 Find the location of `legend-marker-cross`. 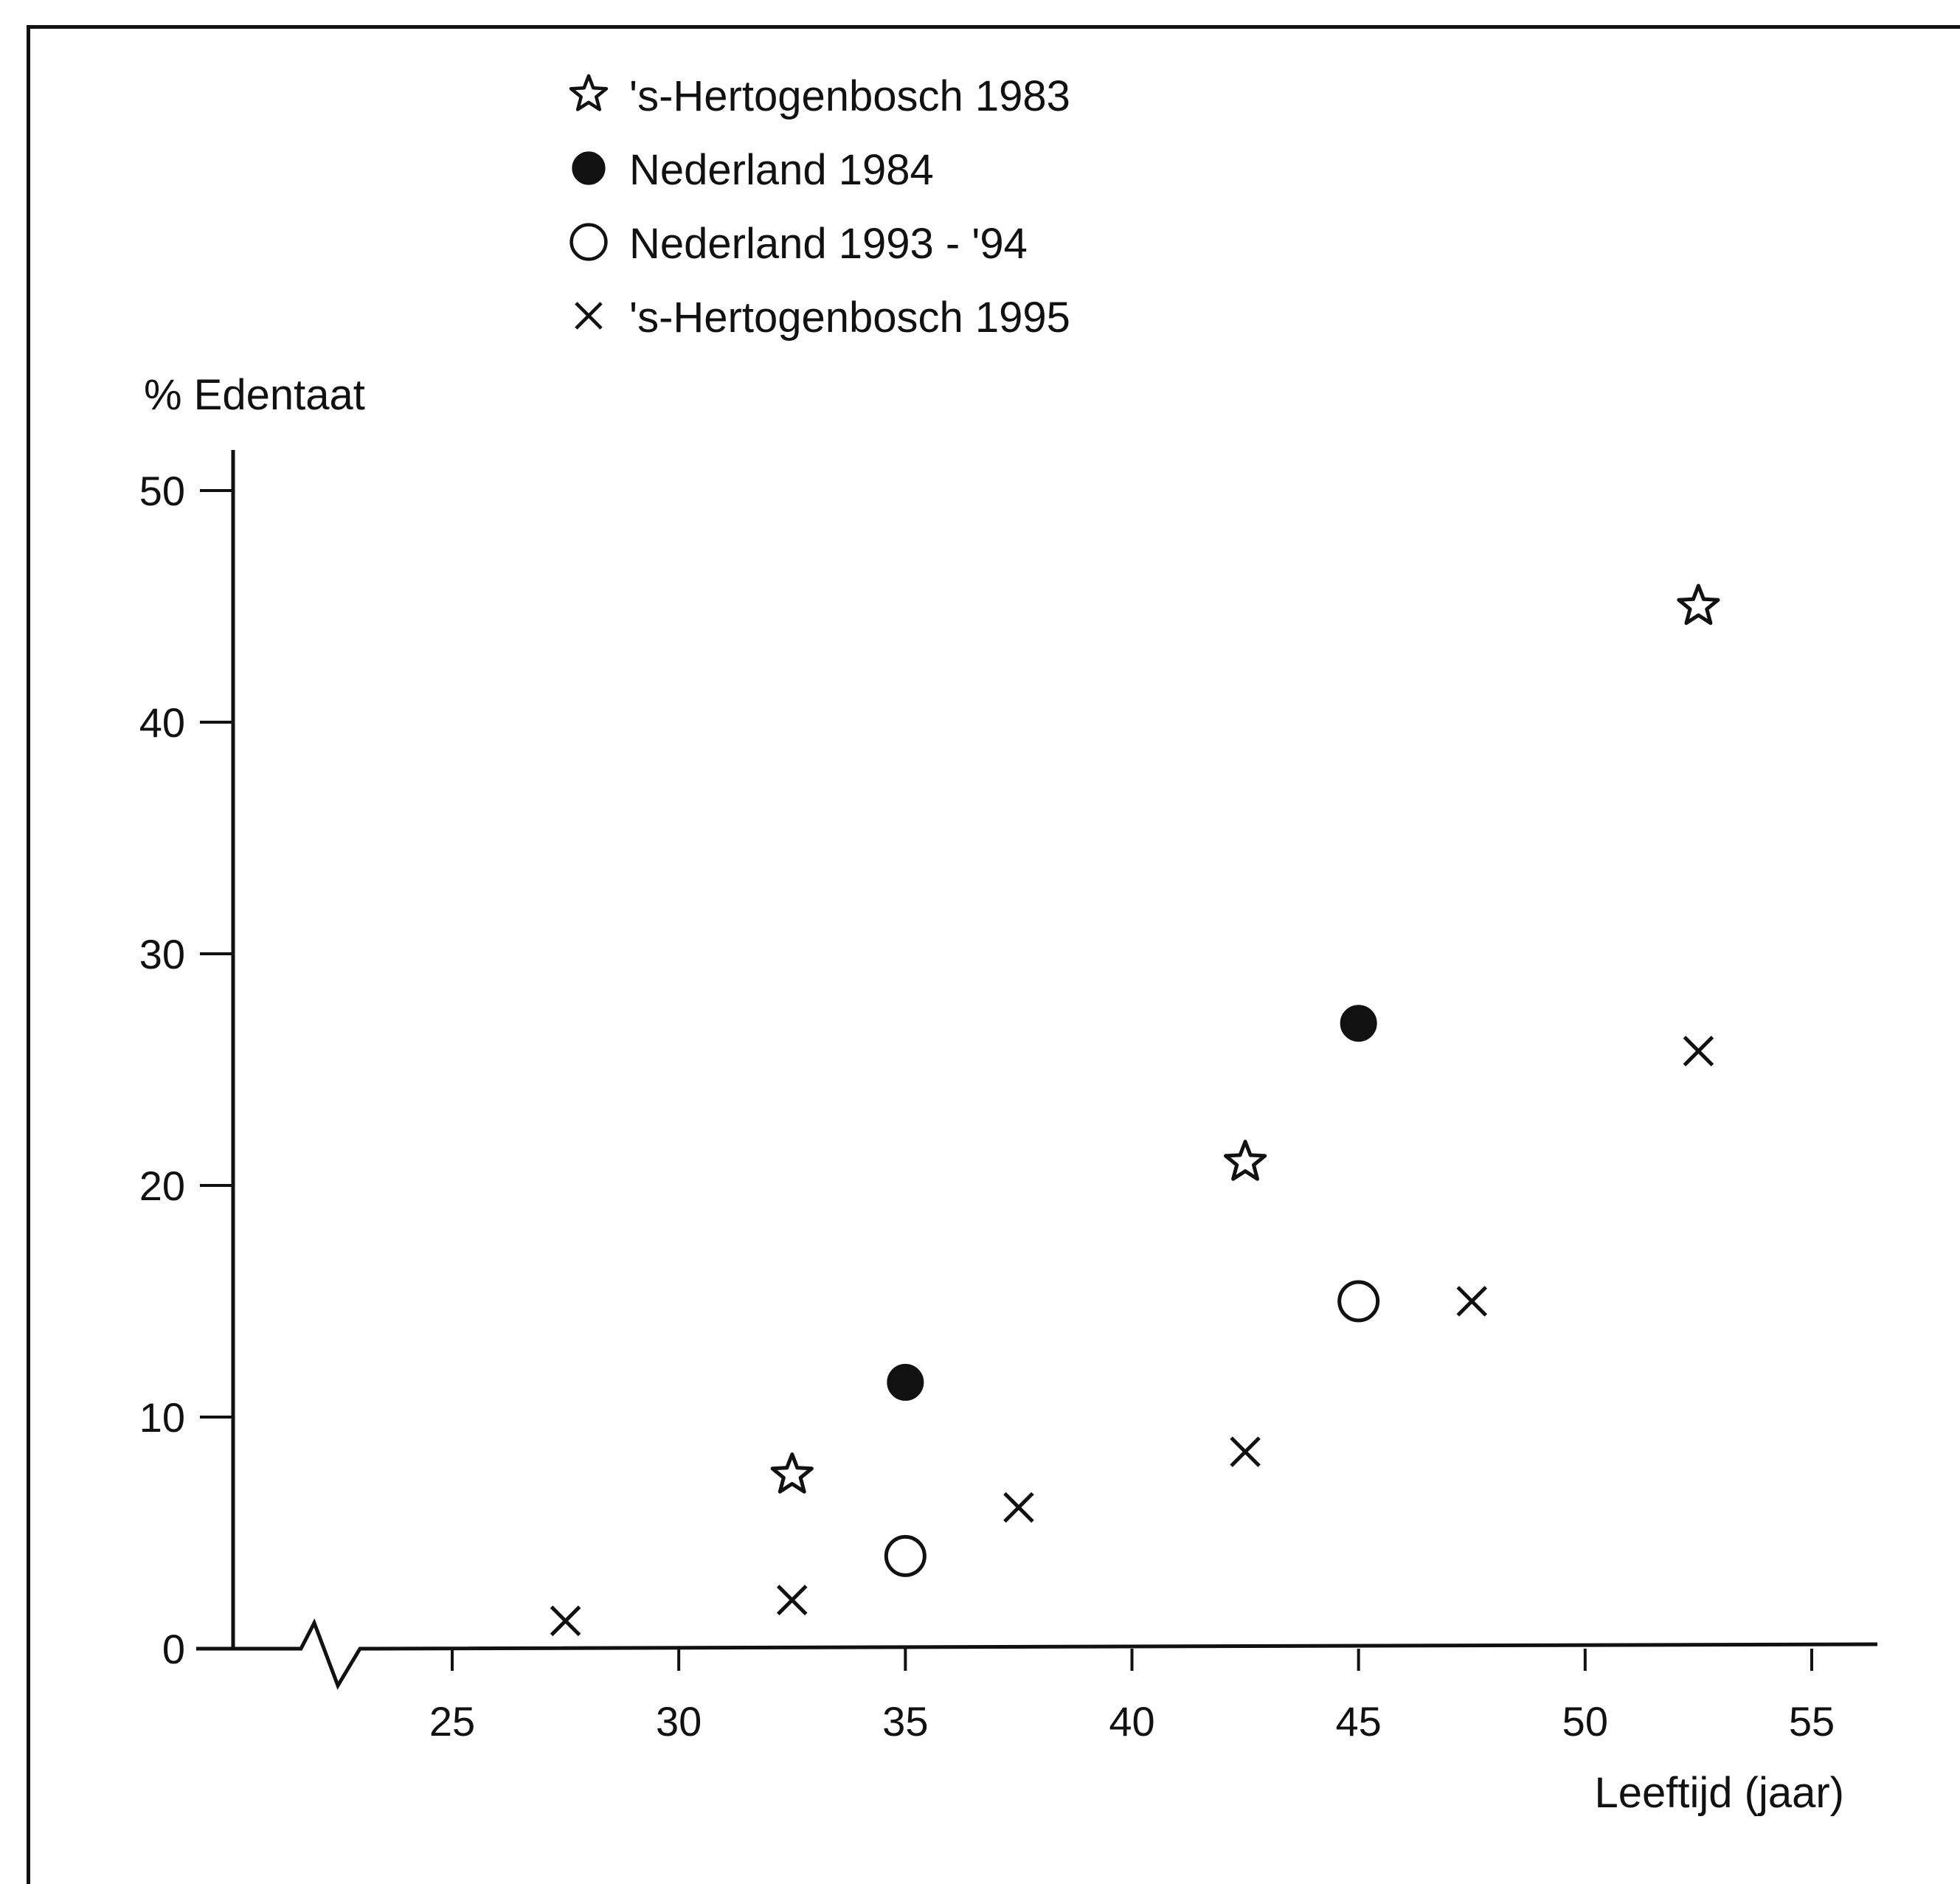

legend-marker-cross is located at coordinates (589, 316).